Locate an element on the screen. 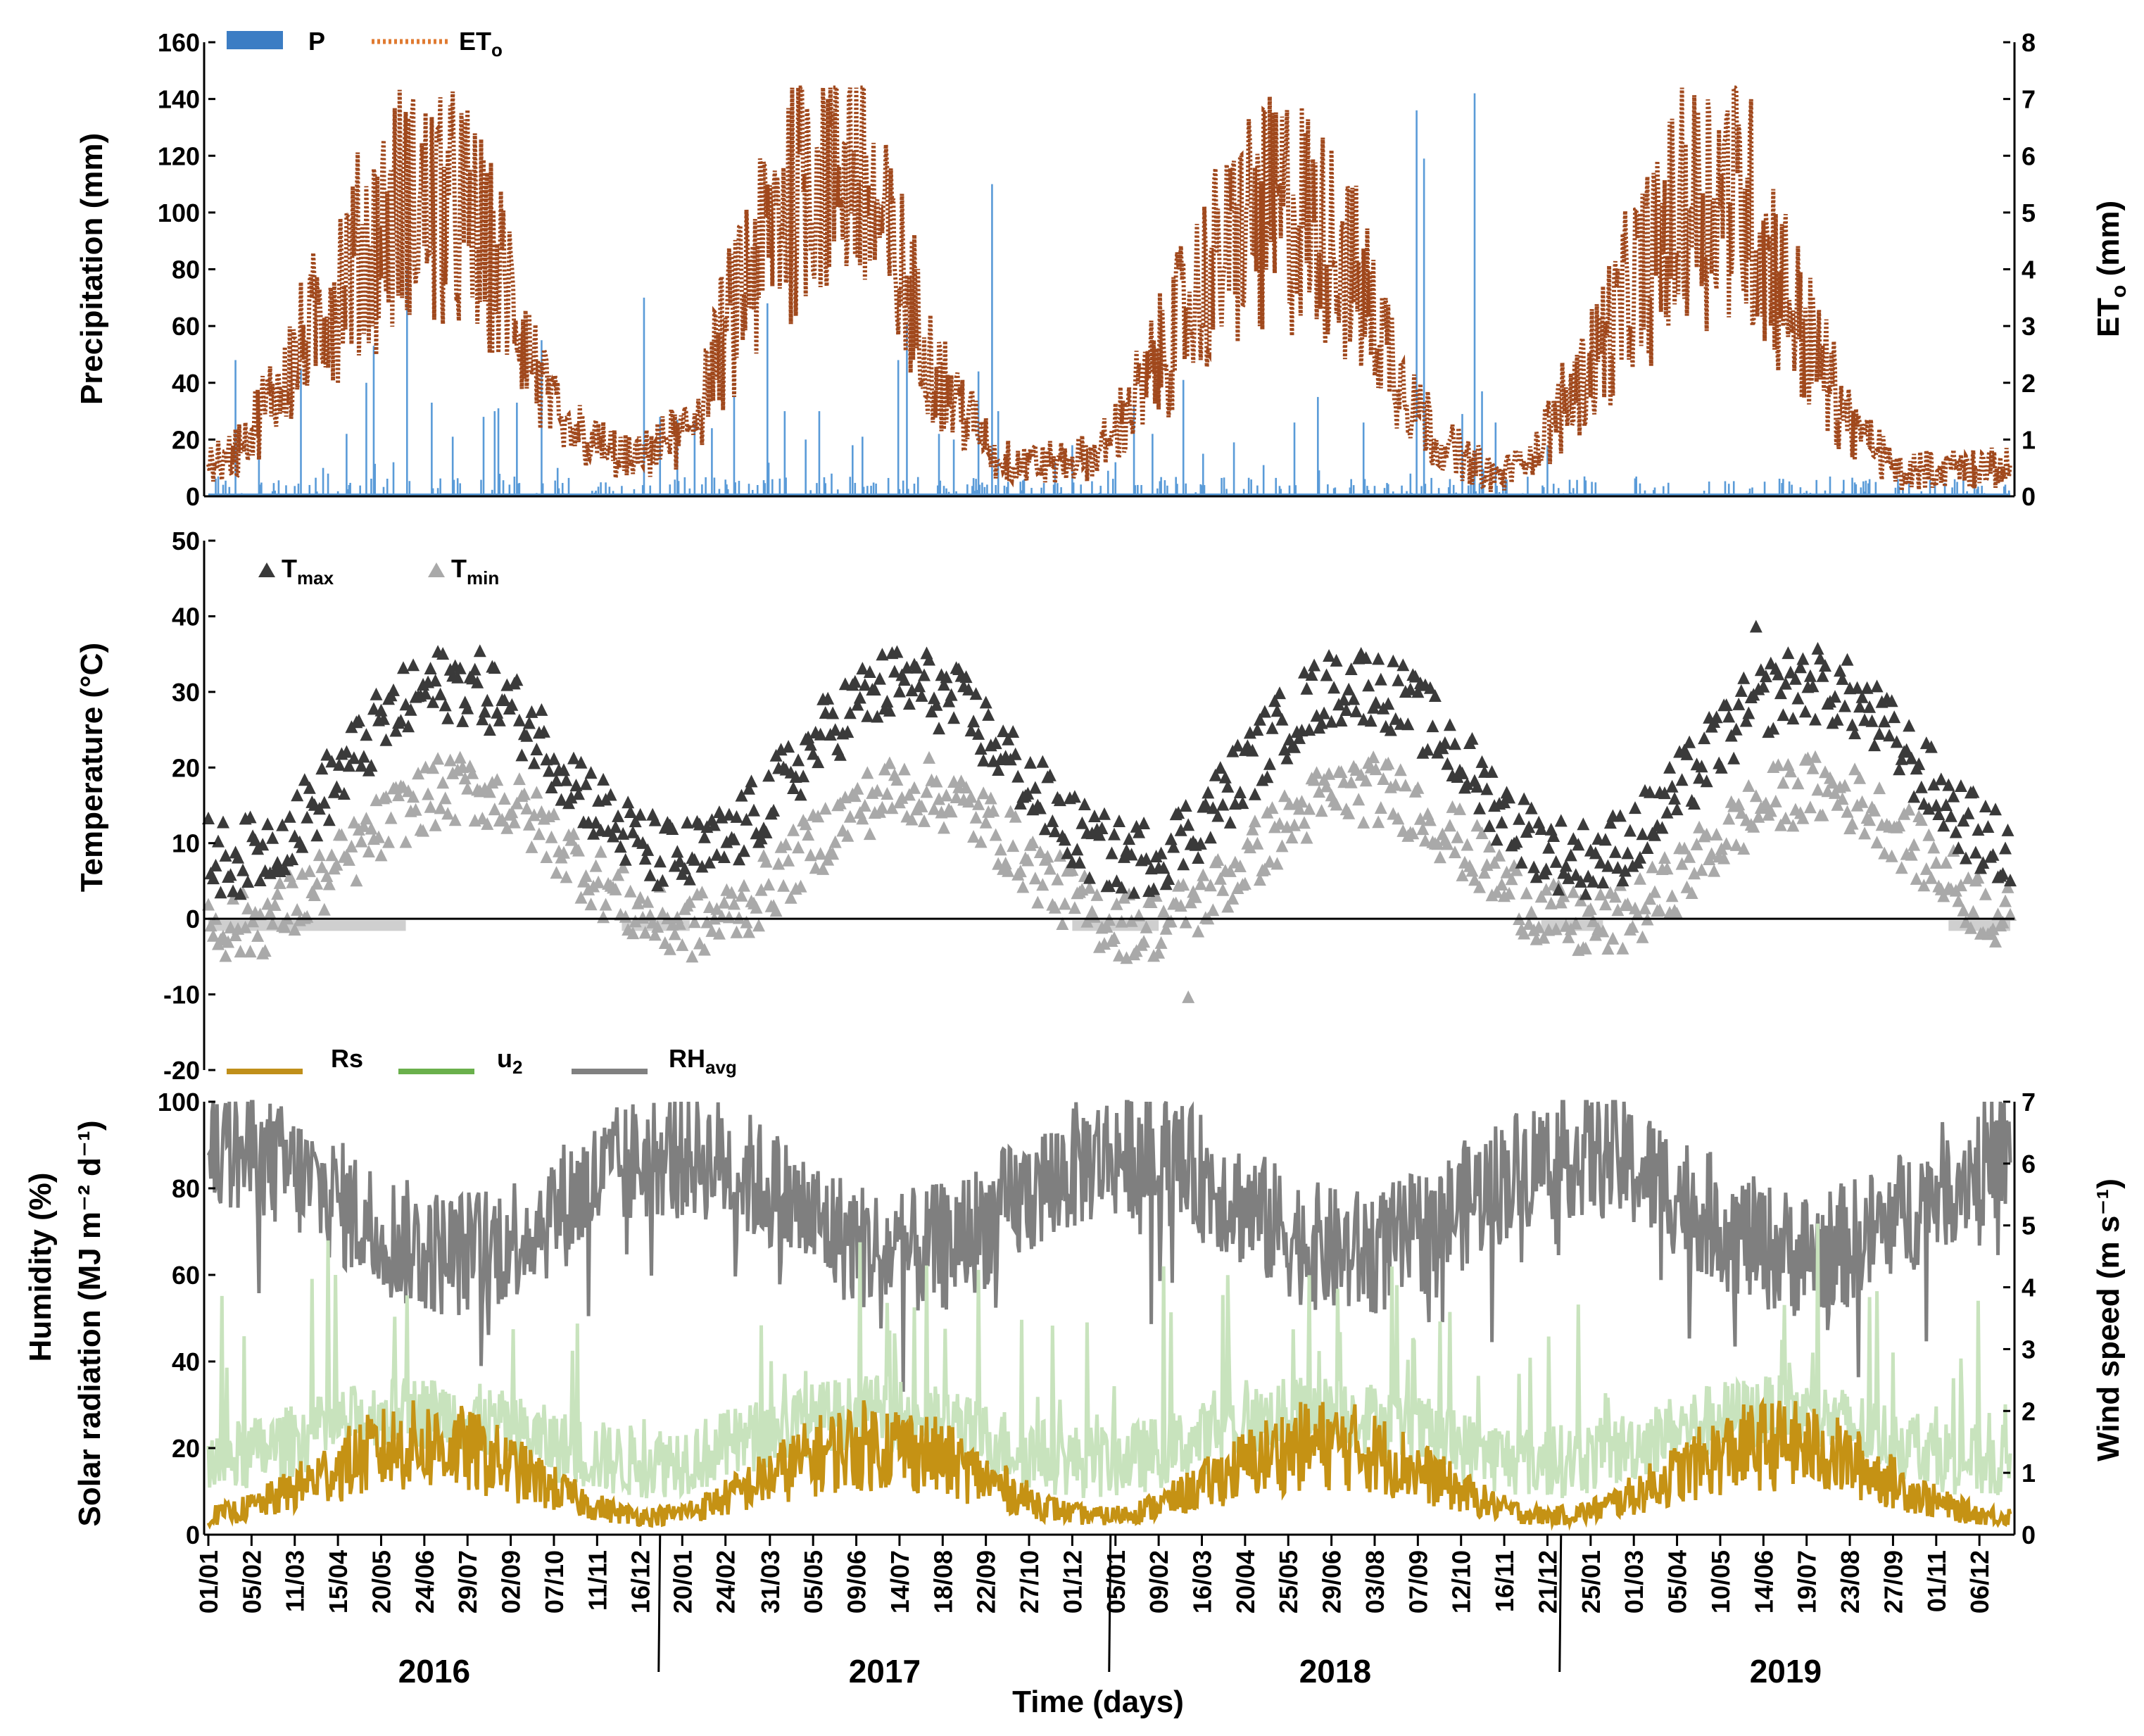 The image size is (2144, 1736). temperature-y-tick-label: -10 is located at coordinates (181, 995).